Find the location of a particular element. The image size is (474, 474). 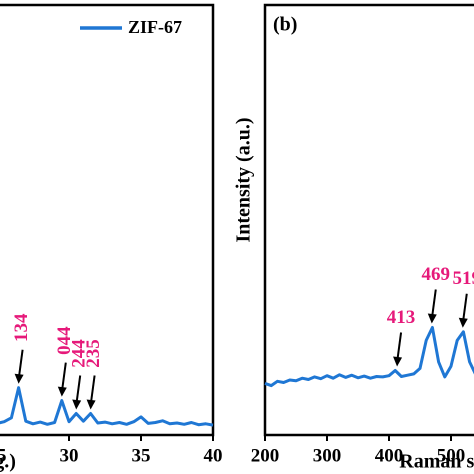

x-tick-label: 500 is located at coordinates (451, 455).